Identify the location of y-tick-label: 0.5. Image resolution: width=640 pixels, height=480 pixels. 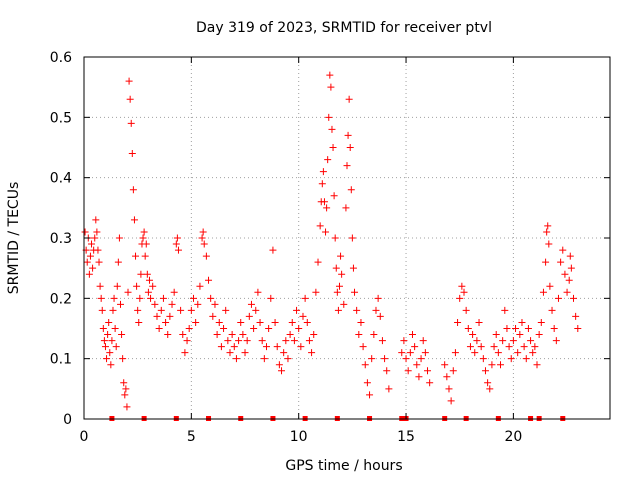
(61, 118).